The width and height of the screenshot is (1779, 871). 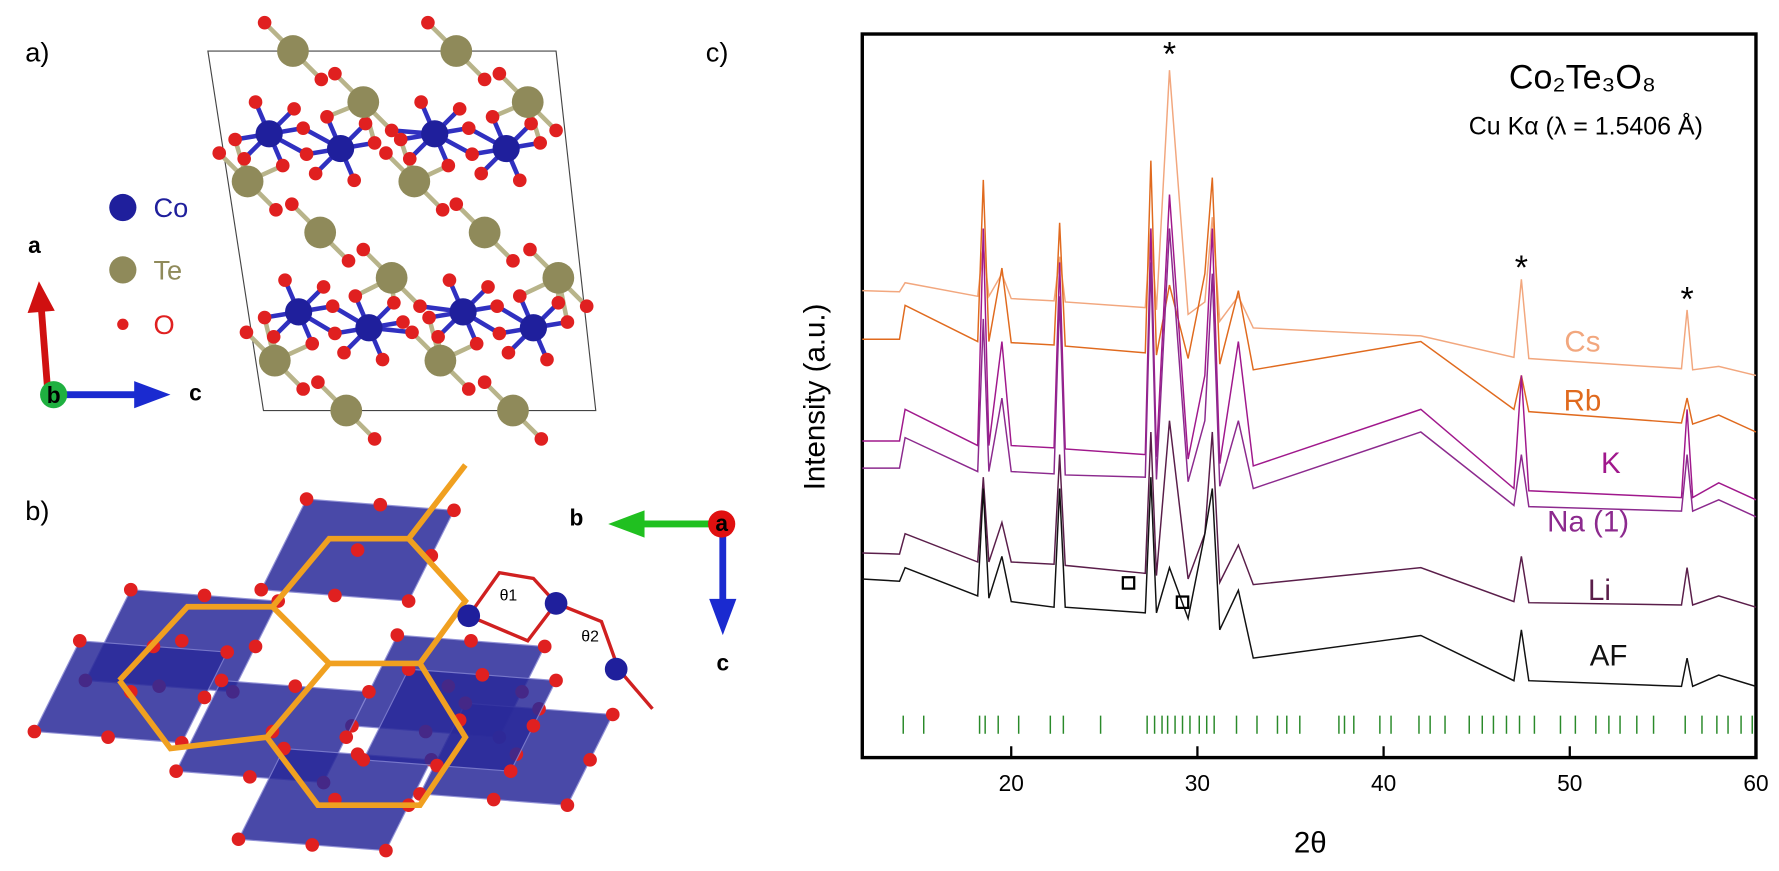 I want to click on impurity-marker, so click(x=1182, y=602).